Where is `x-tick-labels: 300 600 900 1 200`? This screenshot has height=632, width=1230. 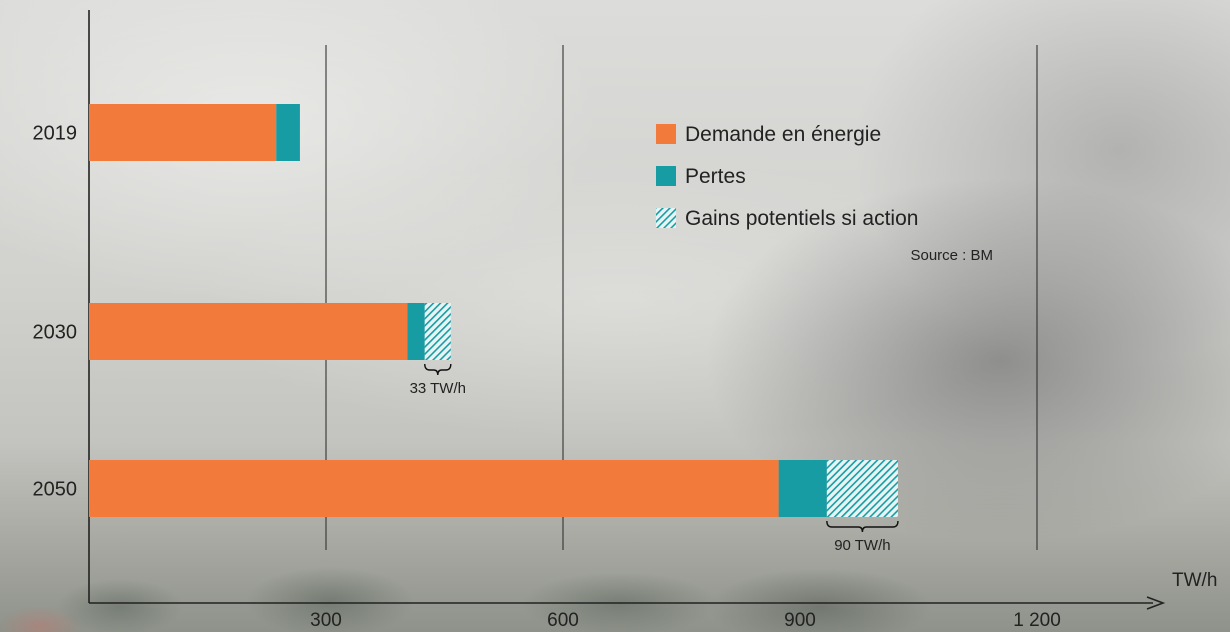
x-tick-labels: 300 600 900 1 200 is located at coordinates (685, 620).